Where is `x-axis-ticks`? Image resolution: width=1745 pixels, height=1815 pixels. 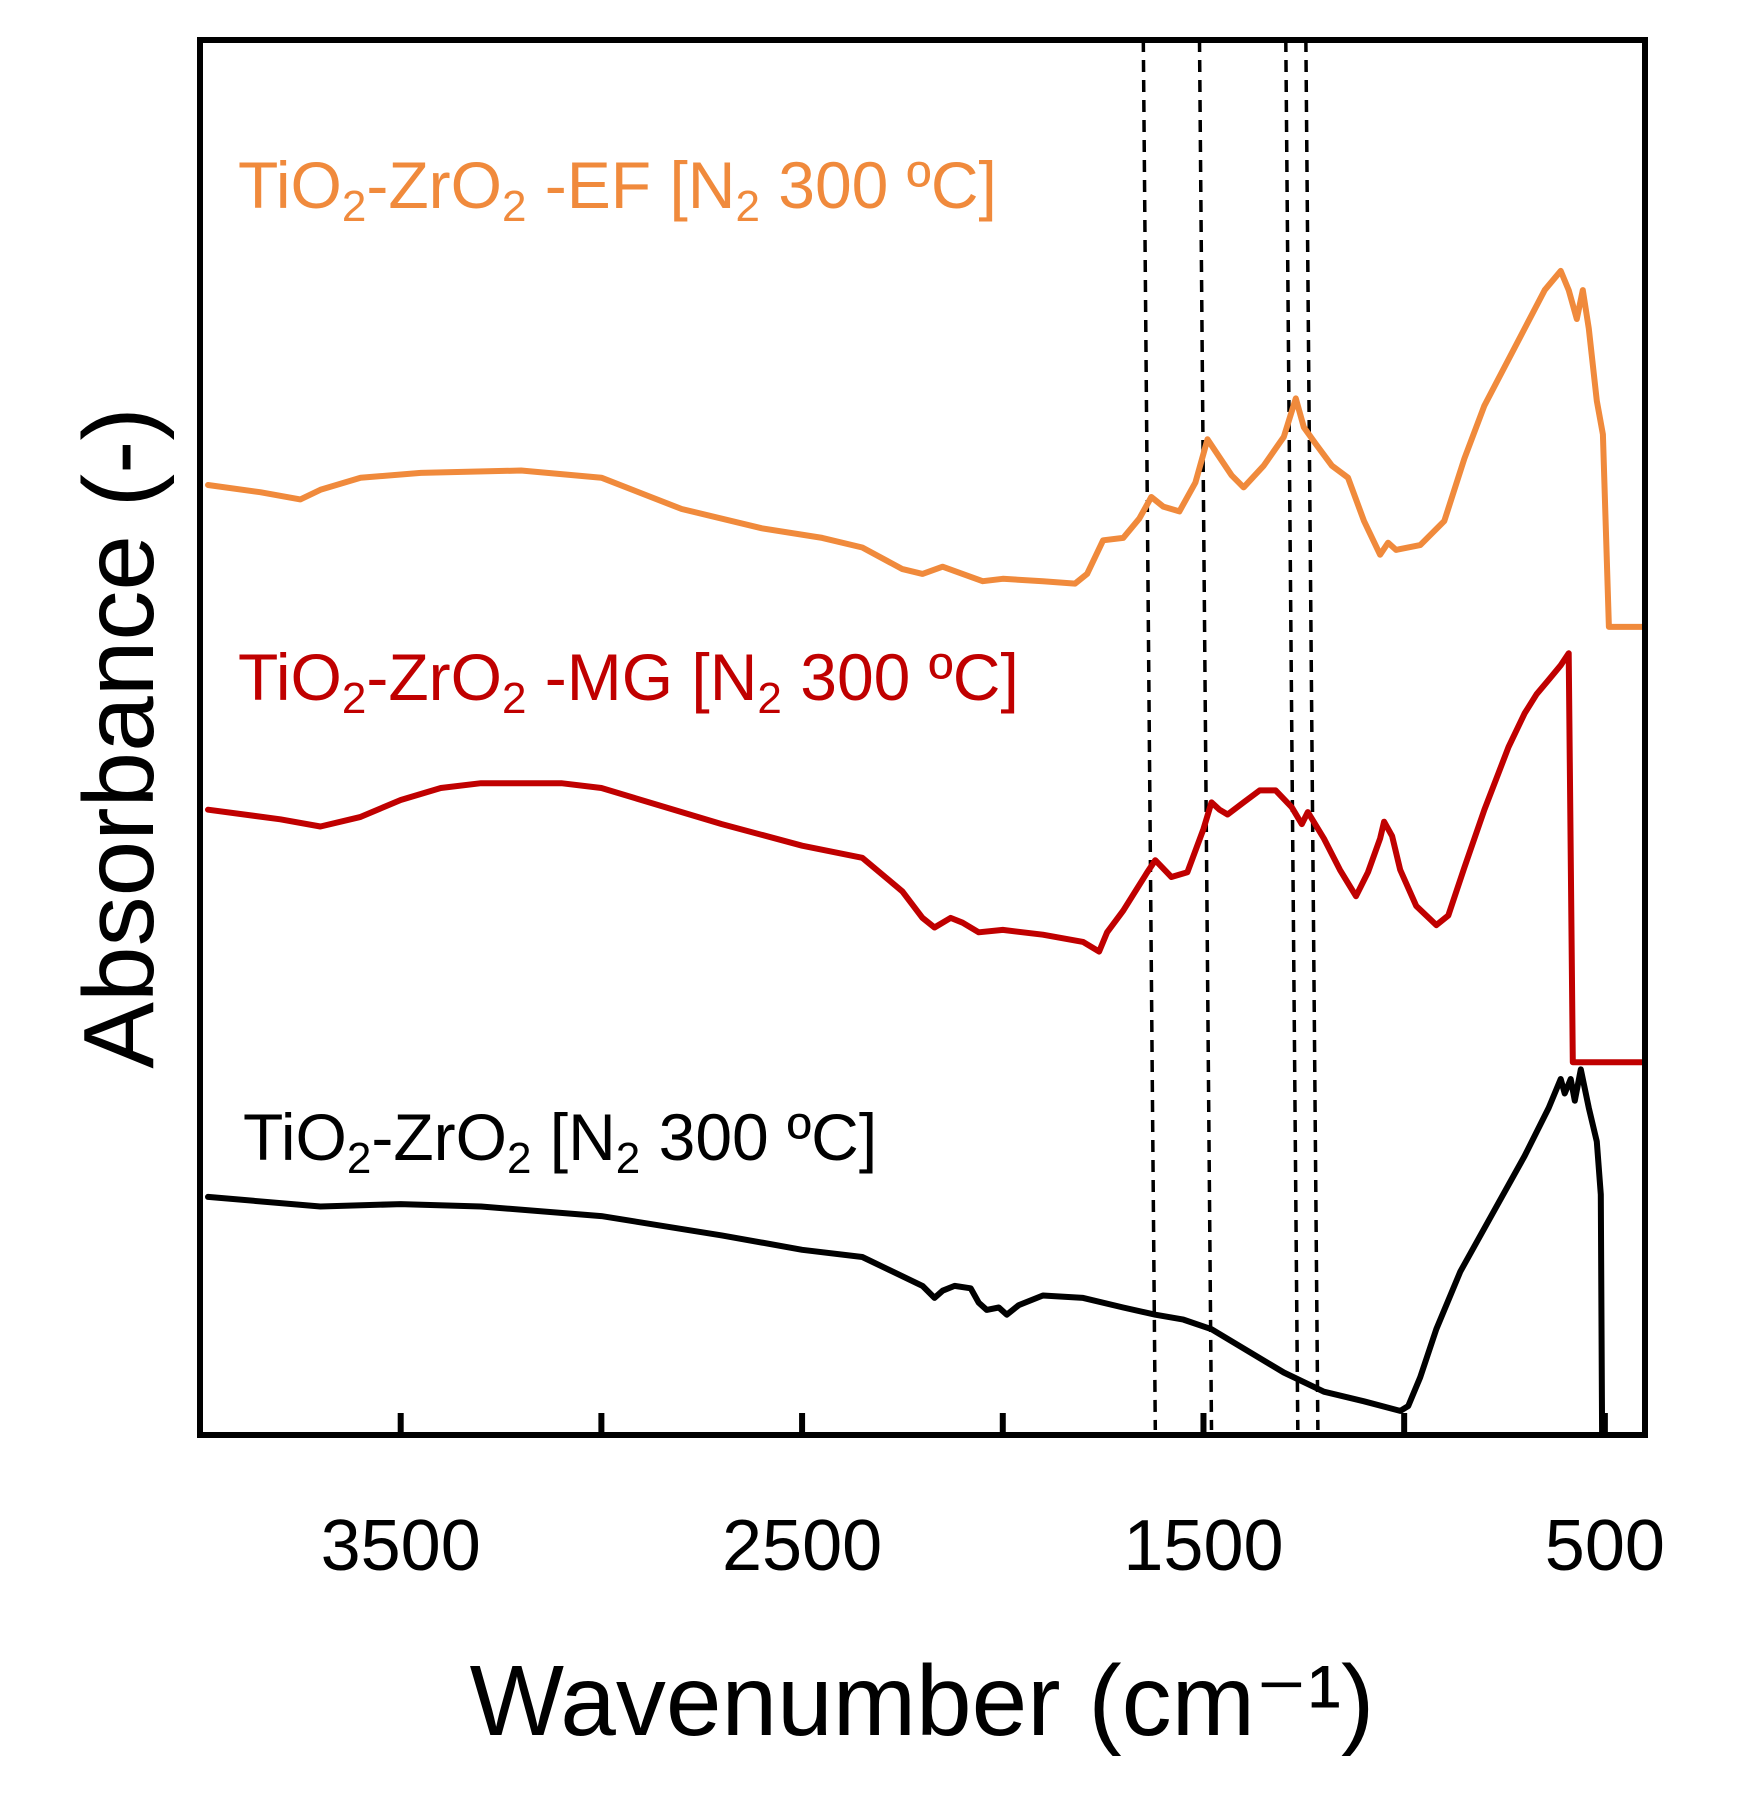
x-axis-ticks is located at coordinates (1002, 1424).